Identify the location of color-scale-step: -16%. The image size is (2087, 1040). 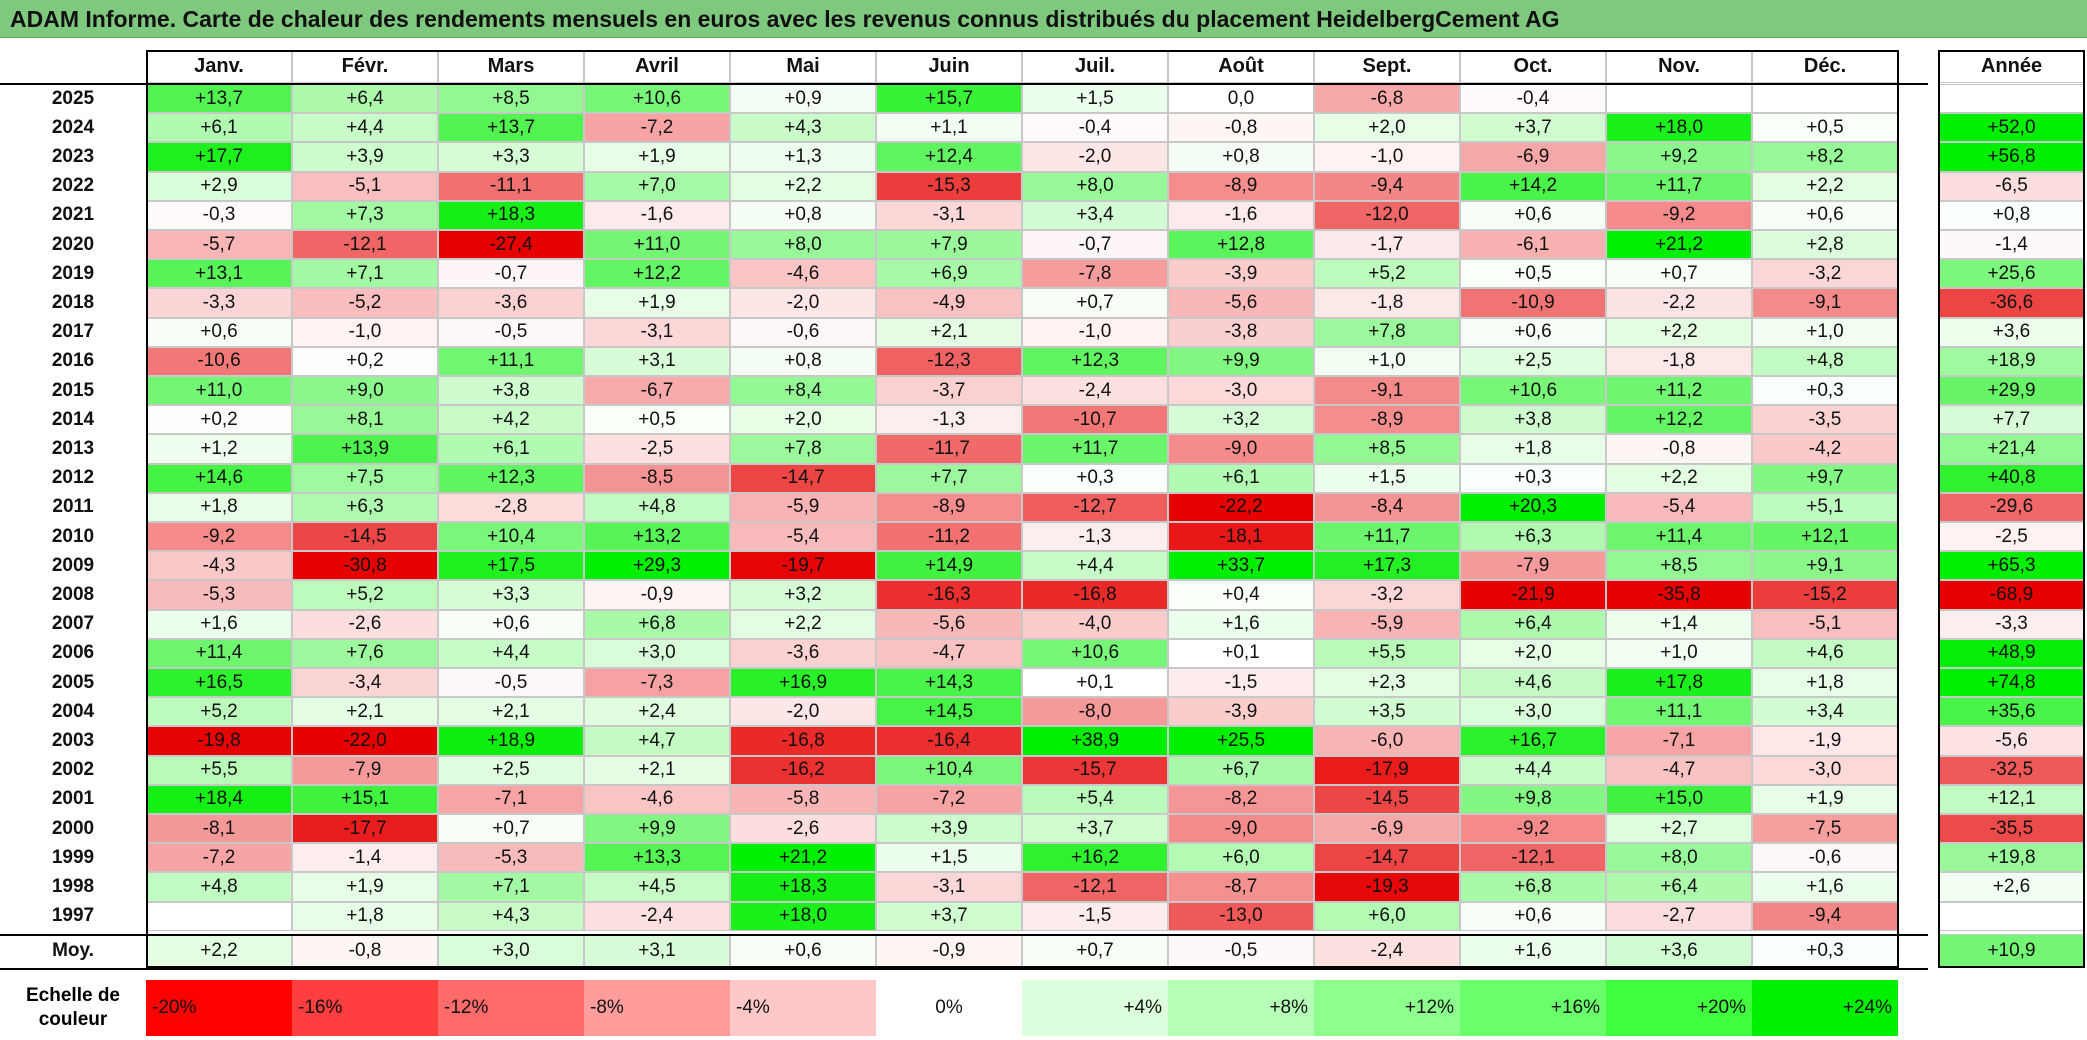
(365, 1008).